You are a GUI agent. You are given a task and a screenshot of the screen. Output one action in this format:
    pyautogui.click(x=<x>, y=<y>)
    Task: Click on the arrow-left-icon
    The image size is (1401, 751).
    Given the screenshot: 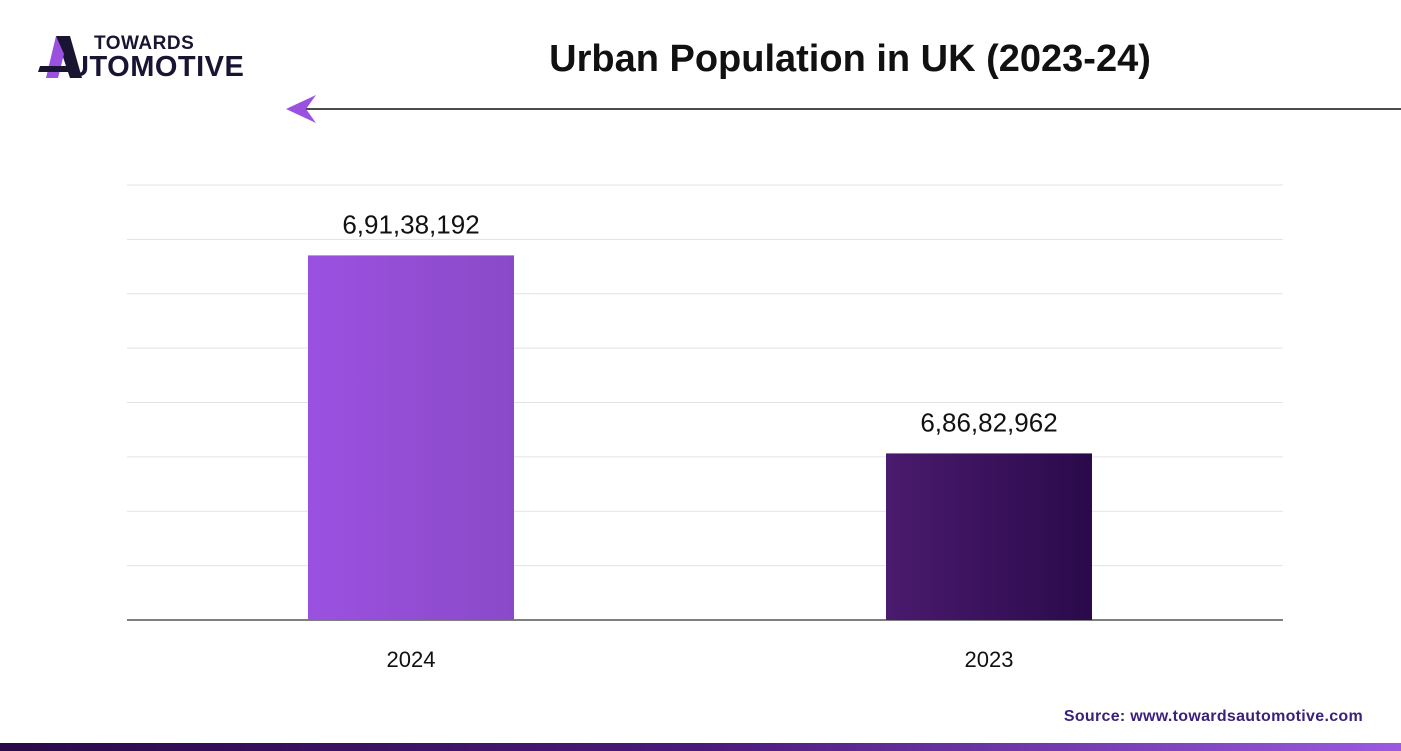 What is the action you would take?
    pyautogui.click(x=301, y=109)
    